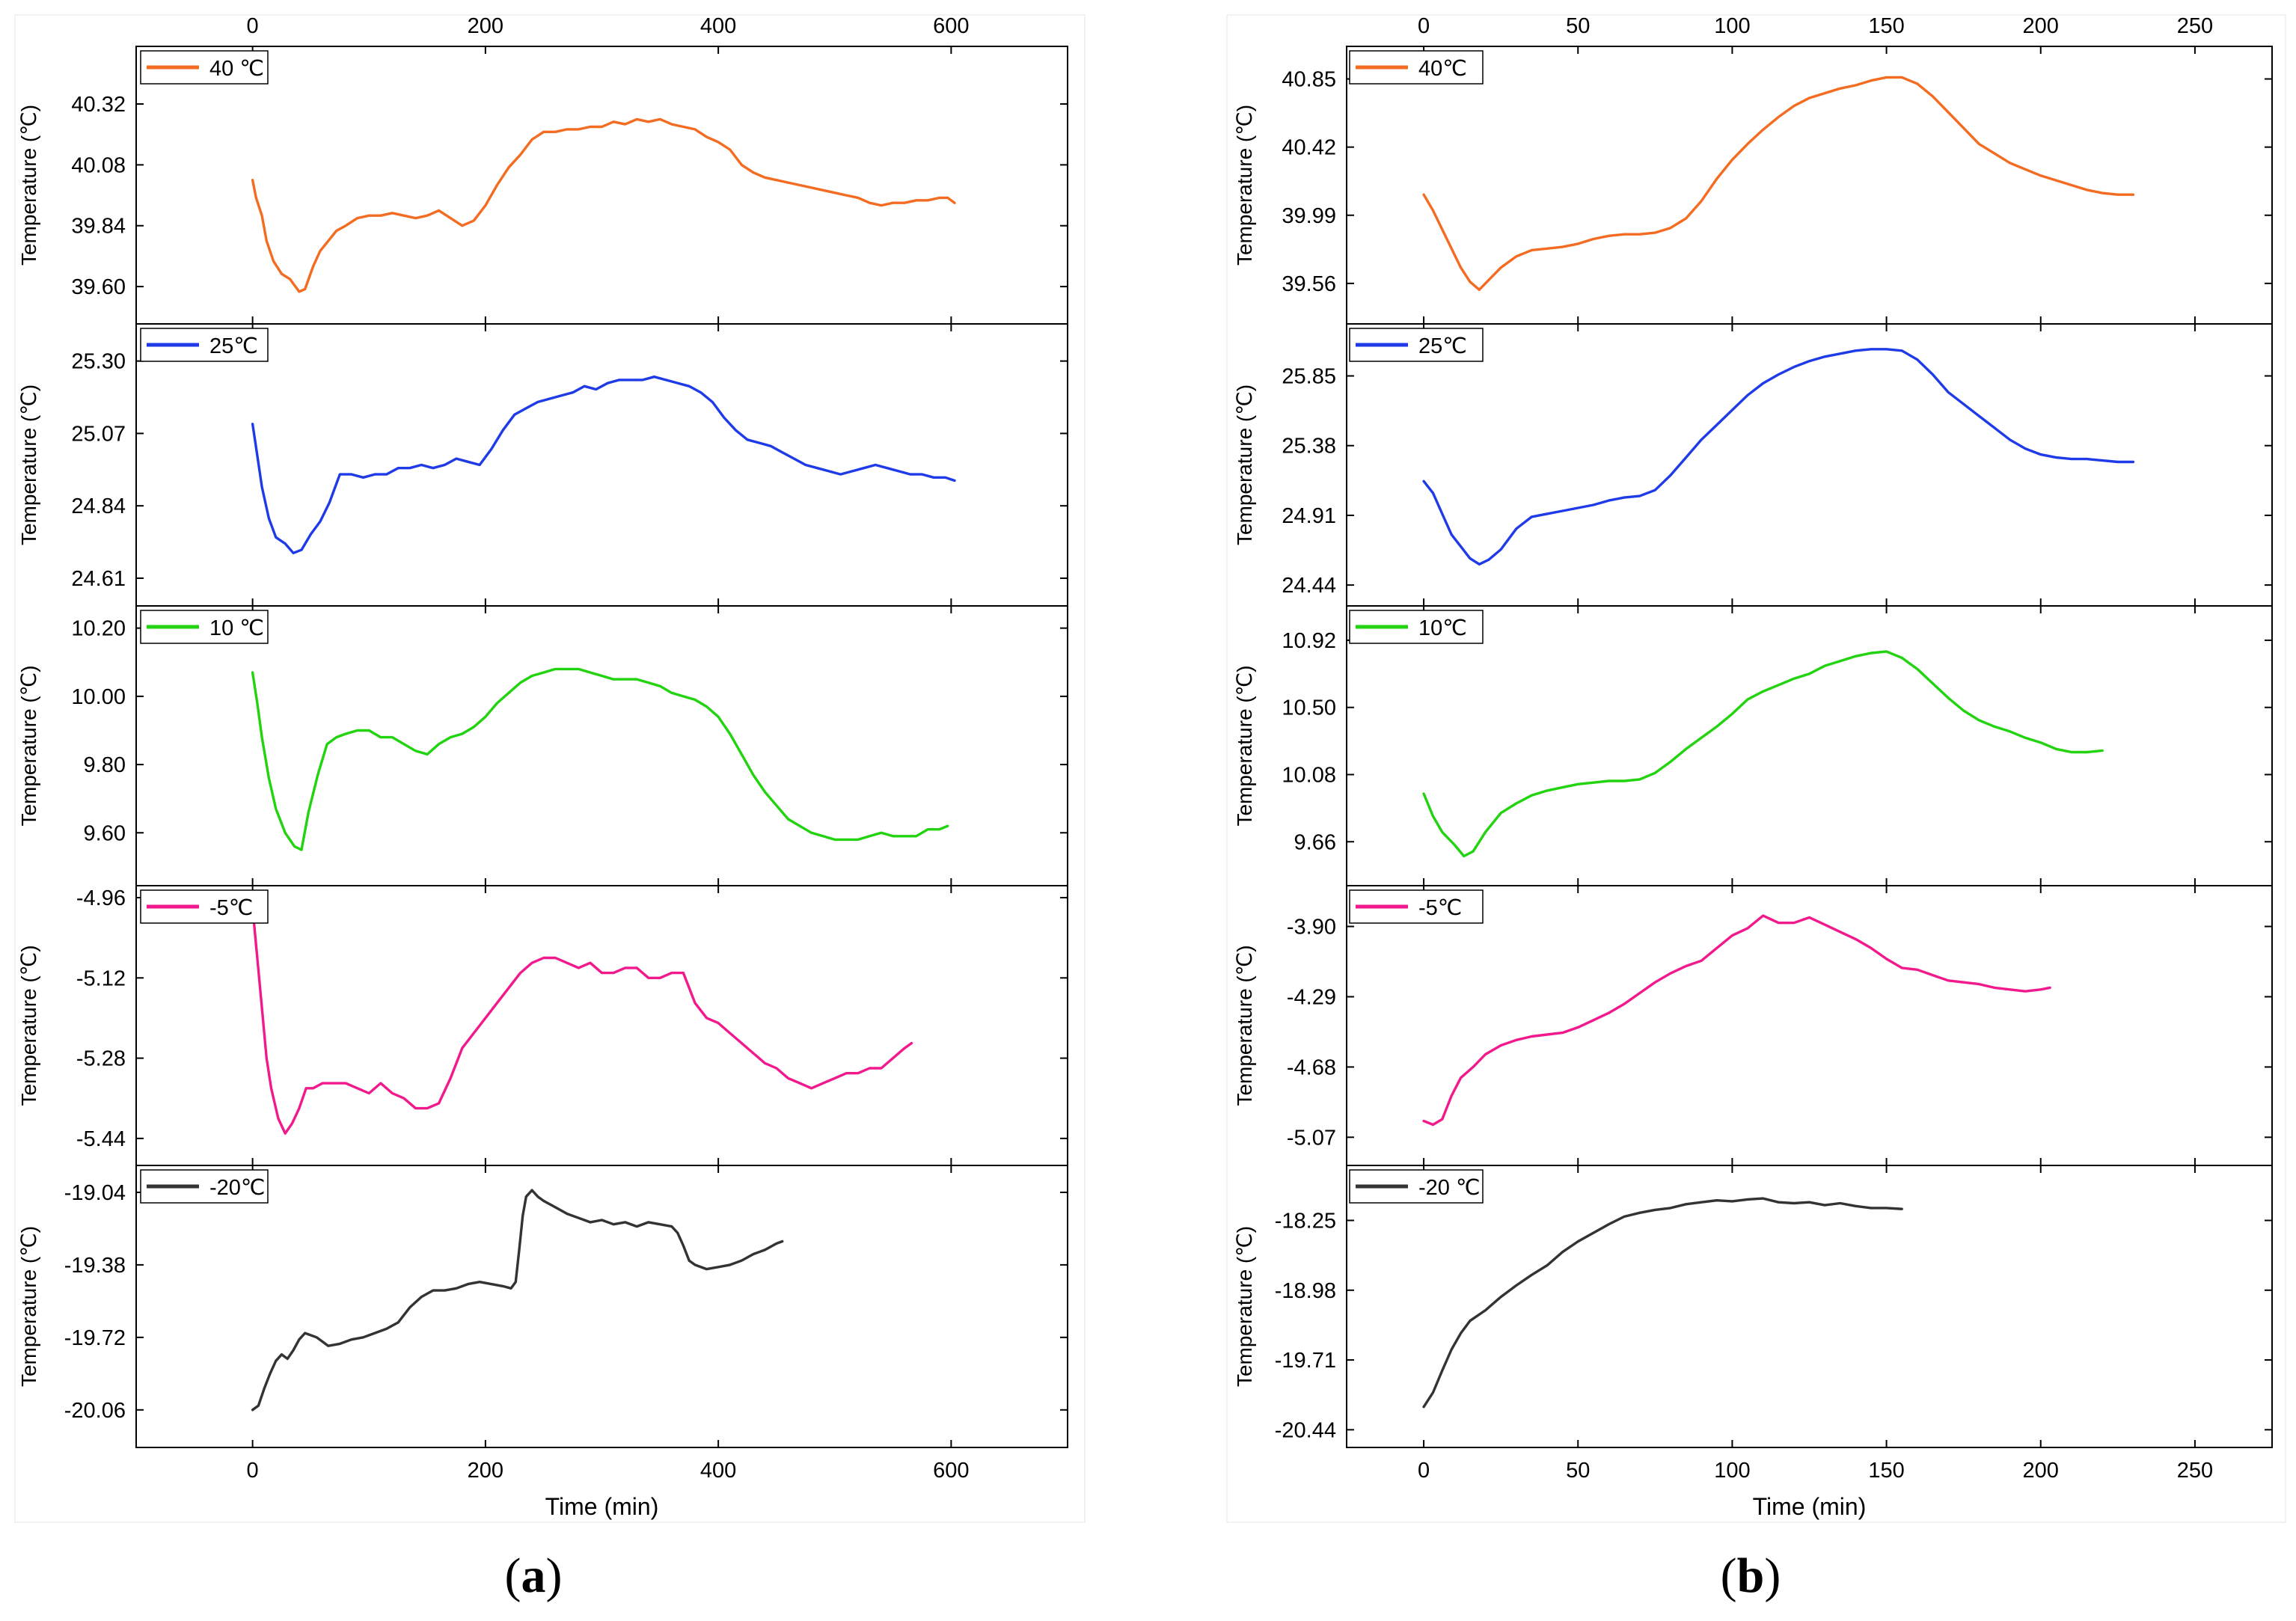  I want to click on y-tick-label: 24.44, so click(1309, 586).